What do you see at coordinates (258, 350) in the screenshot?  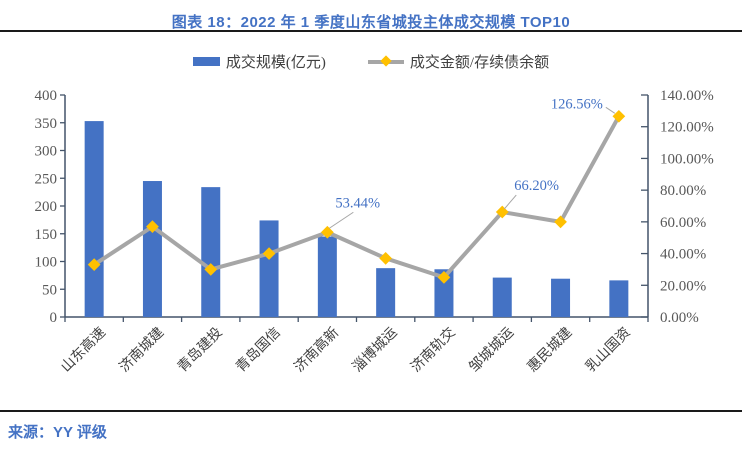 I see `x-axis-category-label: 青岛国信` at bounding box center [258, 350].